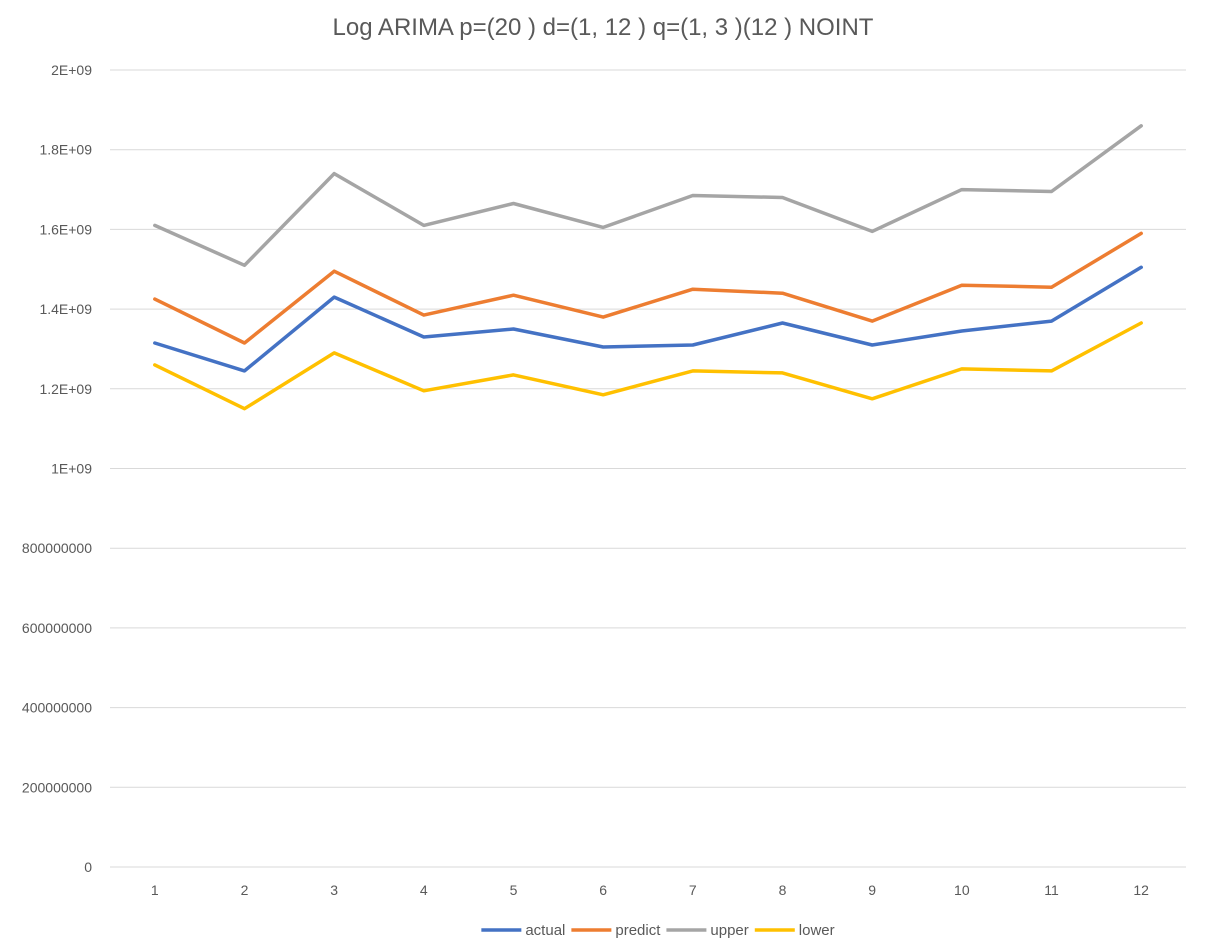  I want to click on legend-item-predict: predict, so click(616, 930).